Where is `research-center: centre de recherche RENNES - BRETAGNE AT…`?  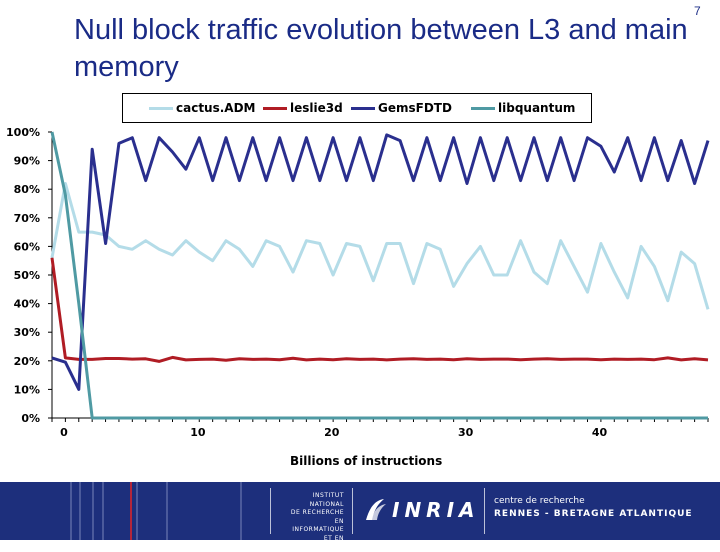 research-center: centre de recherche RENNES - BRETAGNE AT… is located at coordinates (593, 508).